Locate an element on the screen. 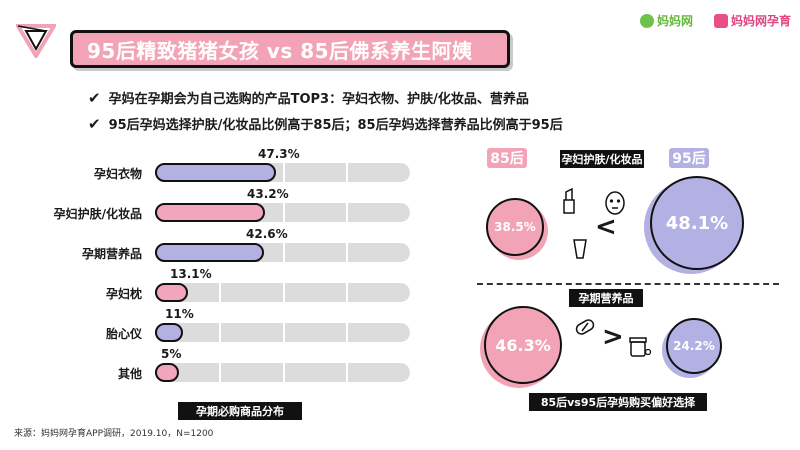  pill-capsule-icon is located at coordinates (585, 327).